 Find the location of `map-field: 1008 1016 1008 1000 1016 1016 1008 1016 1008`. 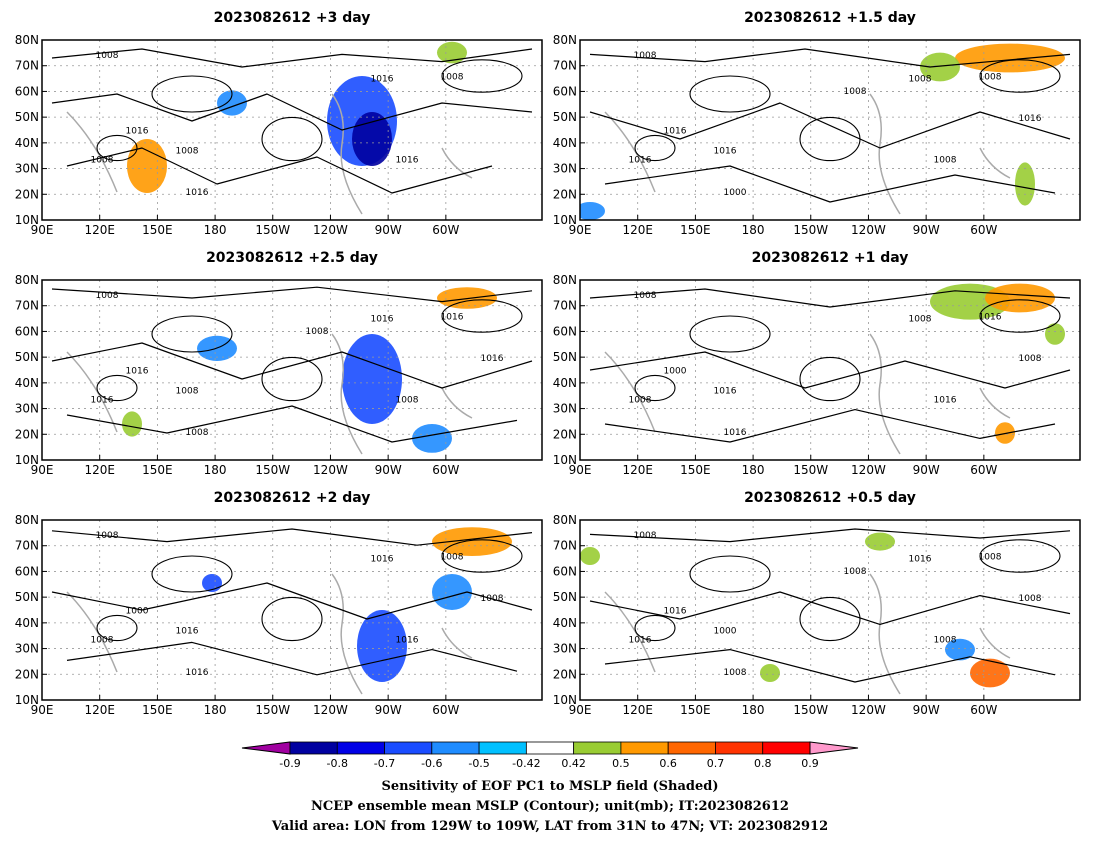

map-field: 1008 1016 1008 1000 1016 1016 1008 1016 1008 is located at coordinates (292, 610).